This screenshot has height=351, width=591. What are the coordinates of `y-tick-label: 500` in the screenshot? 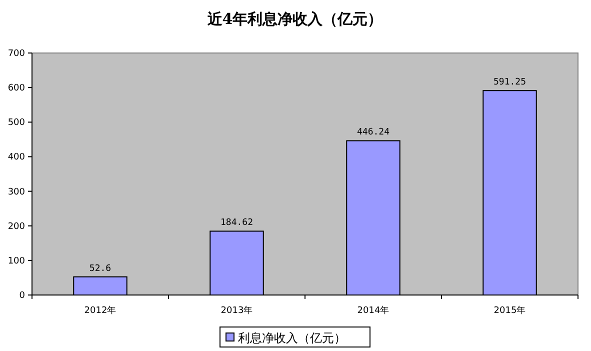 It's located at (17, 123).